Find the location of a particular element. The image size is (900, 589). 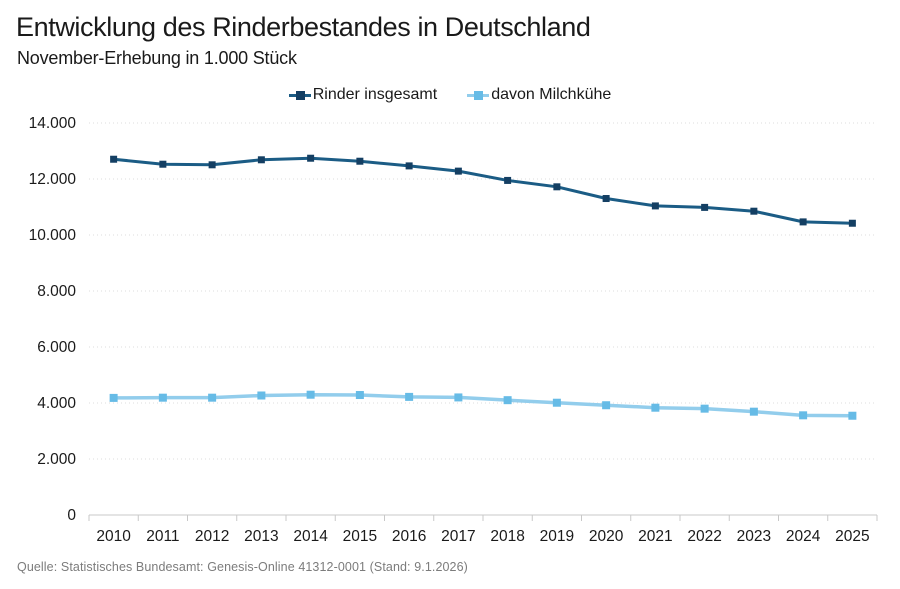

x-axis-tick-label: 2023 is located at coordinates (754, 536).